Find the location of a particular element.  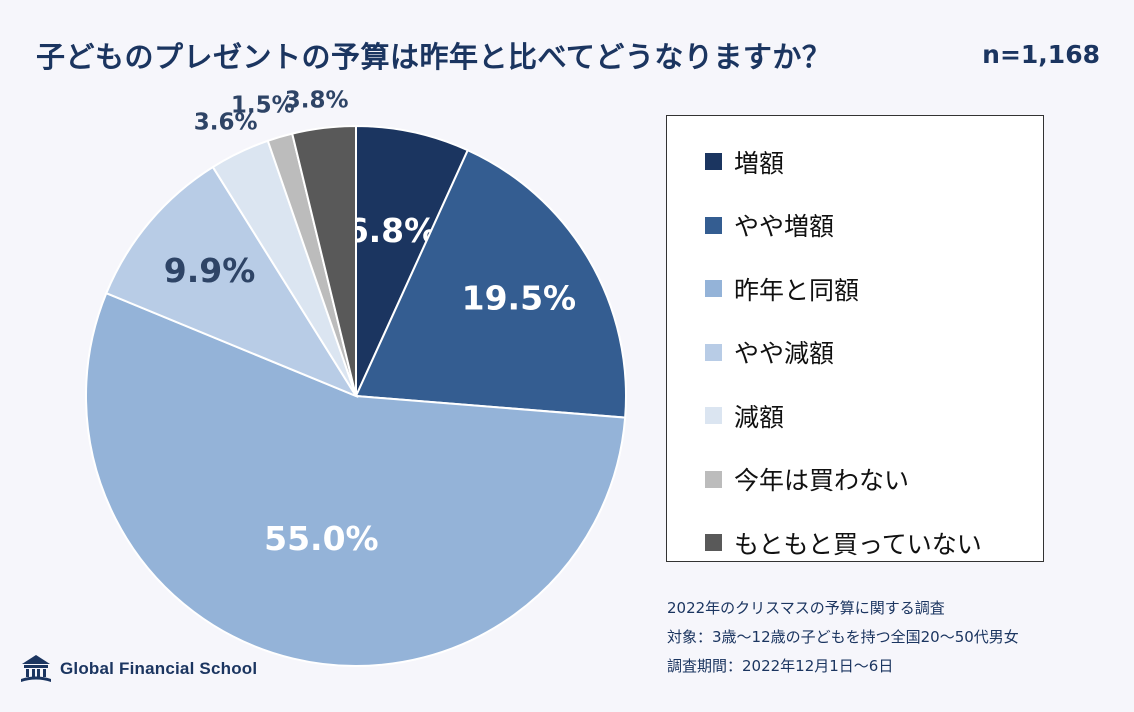

school-building-icon is located at coordinates (36, 668).